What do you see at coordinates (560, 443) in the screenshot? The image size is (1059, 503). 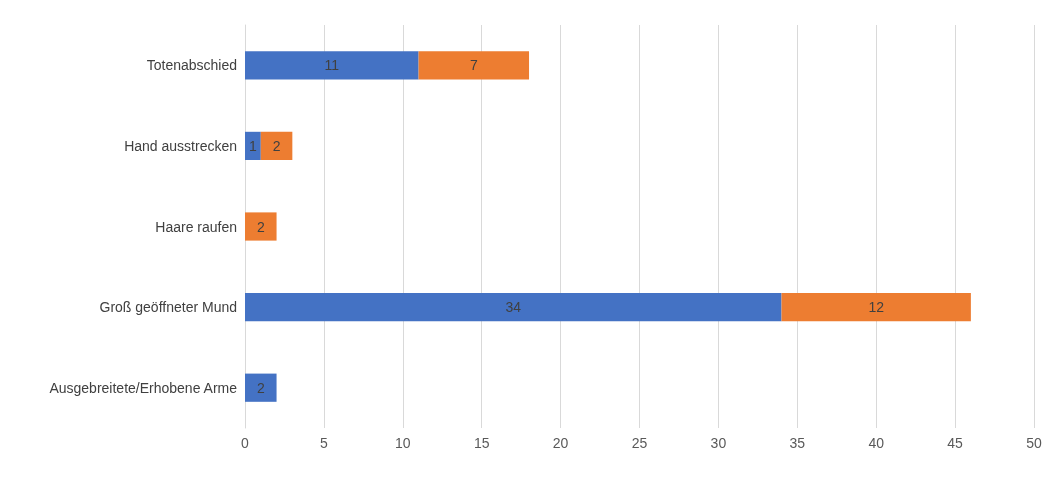 I see `x-tick-label: 20` at bounding box center [560, 443].